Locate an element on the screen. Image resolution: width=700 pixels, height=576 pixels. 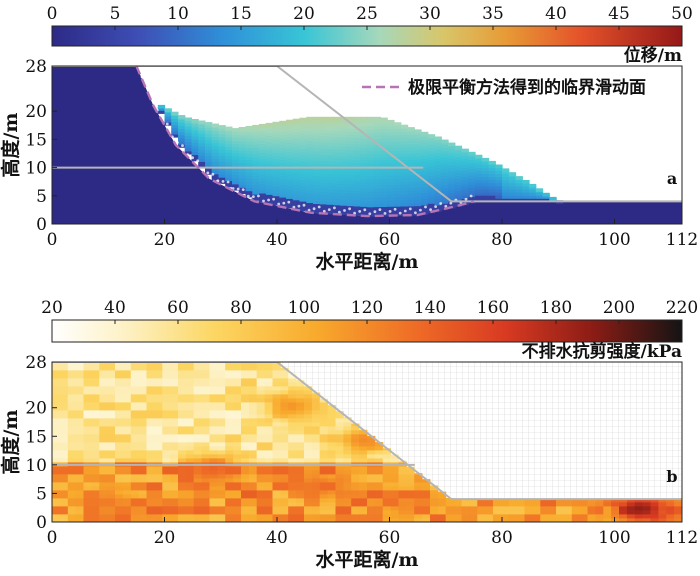
y-tick-label: 0 is located at coordinates (41, 225).